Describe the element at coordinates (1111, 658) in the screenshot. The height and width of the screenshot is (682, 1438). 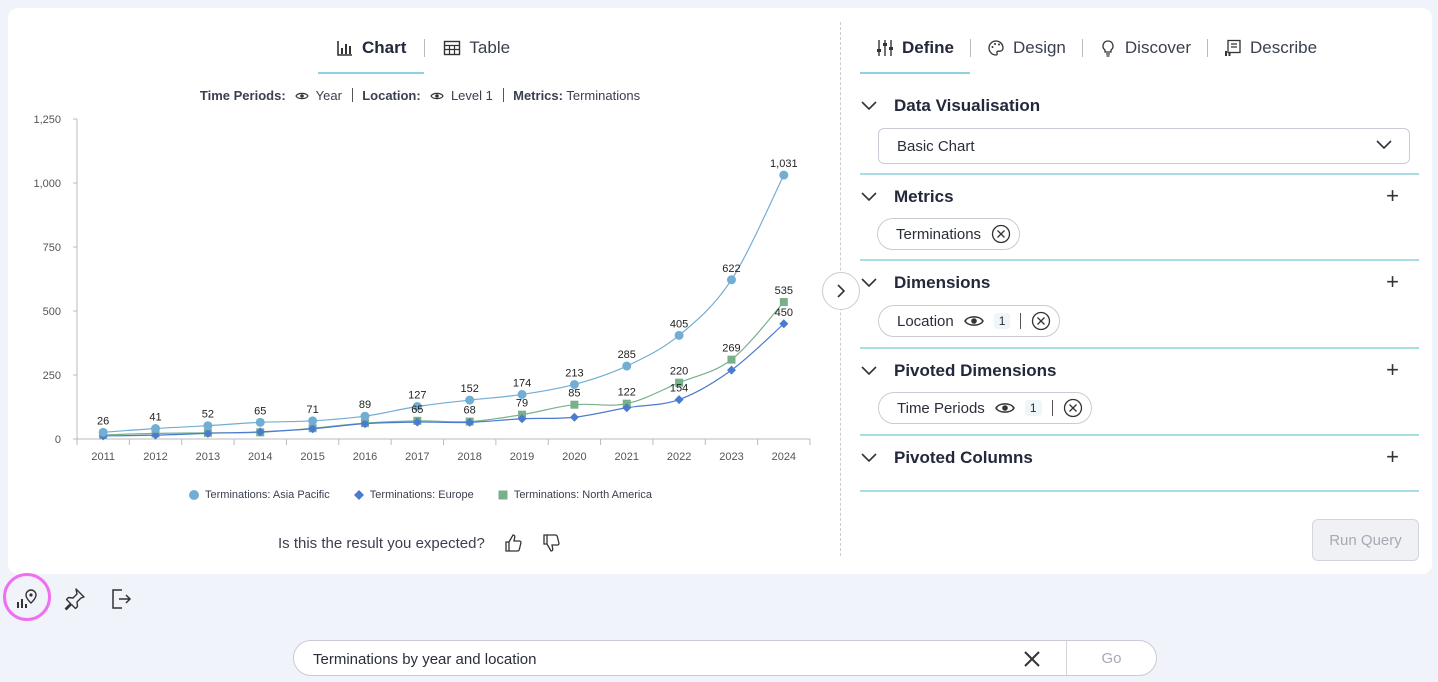
I see `go-button: Go` at that location.